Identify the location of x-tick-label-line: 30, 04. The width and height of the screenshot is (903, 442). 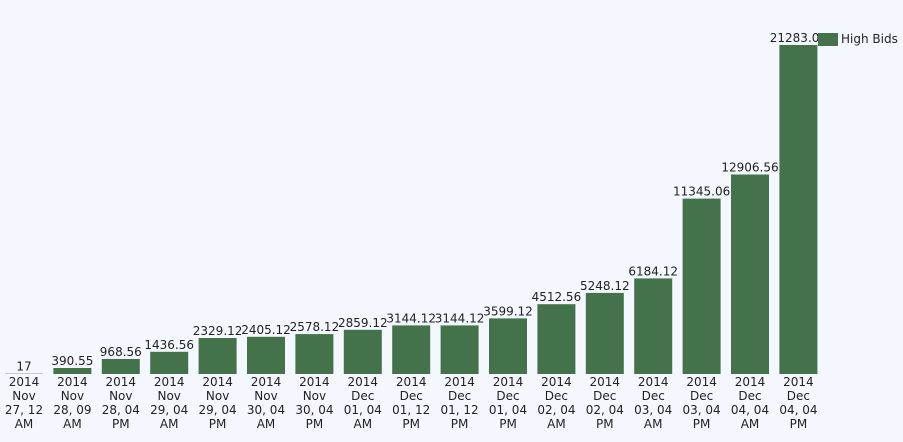
(266, 410).